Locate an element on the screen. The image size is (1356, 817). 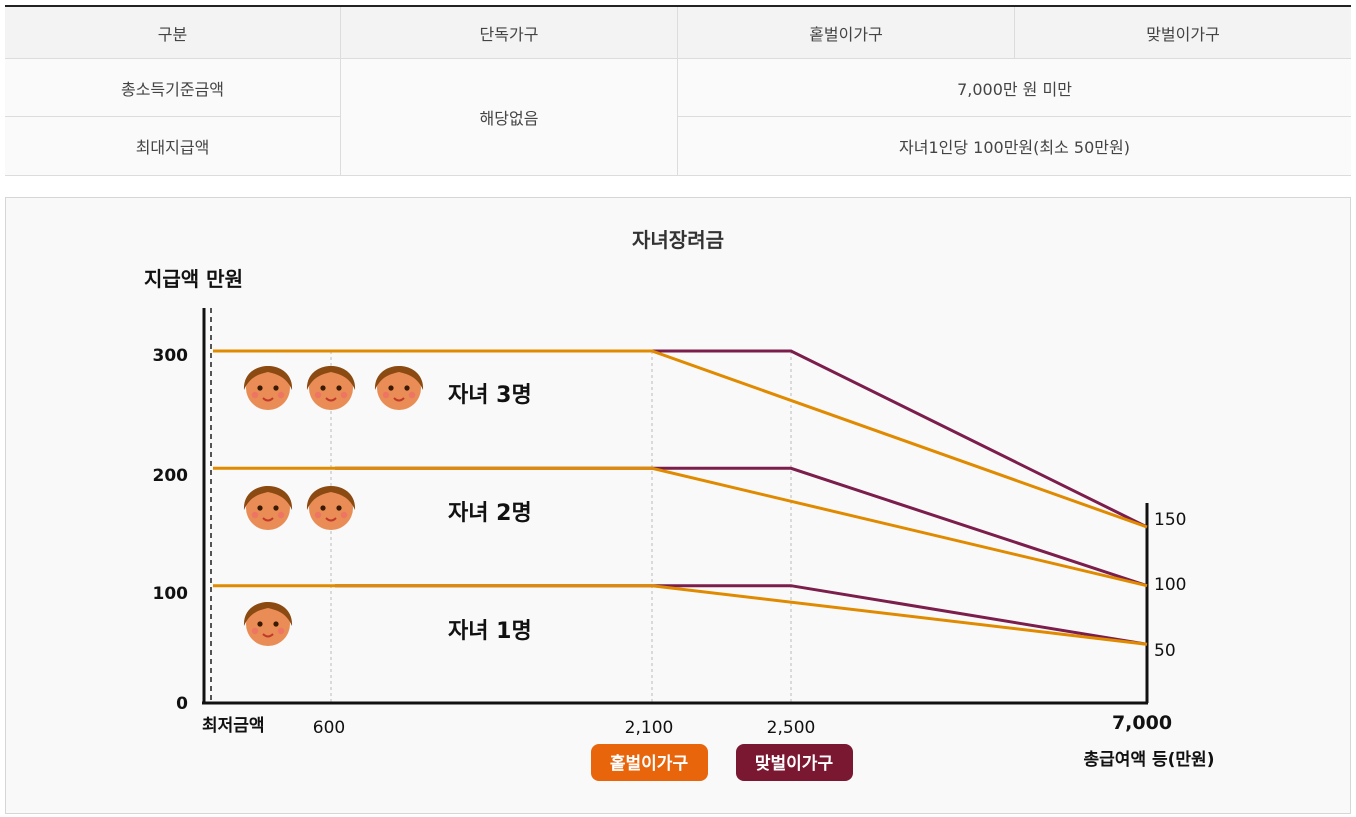
kids-3-icons is located at coordinates (333, 388).